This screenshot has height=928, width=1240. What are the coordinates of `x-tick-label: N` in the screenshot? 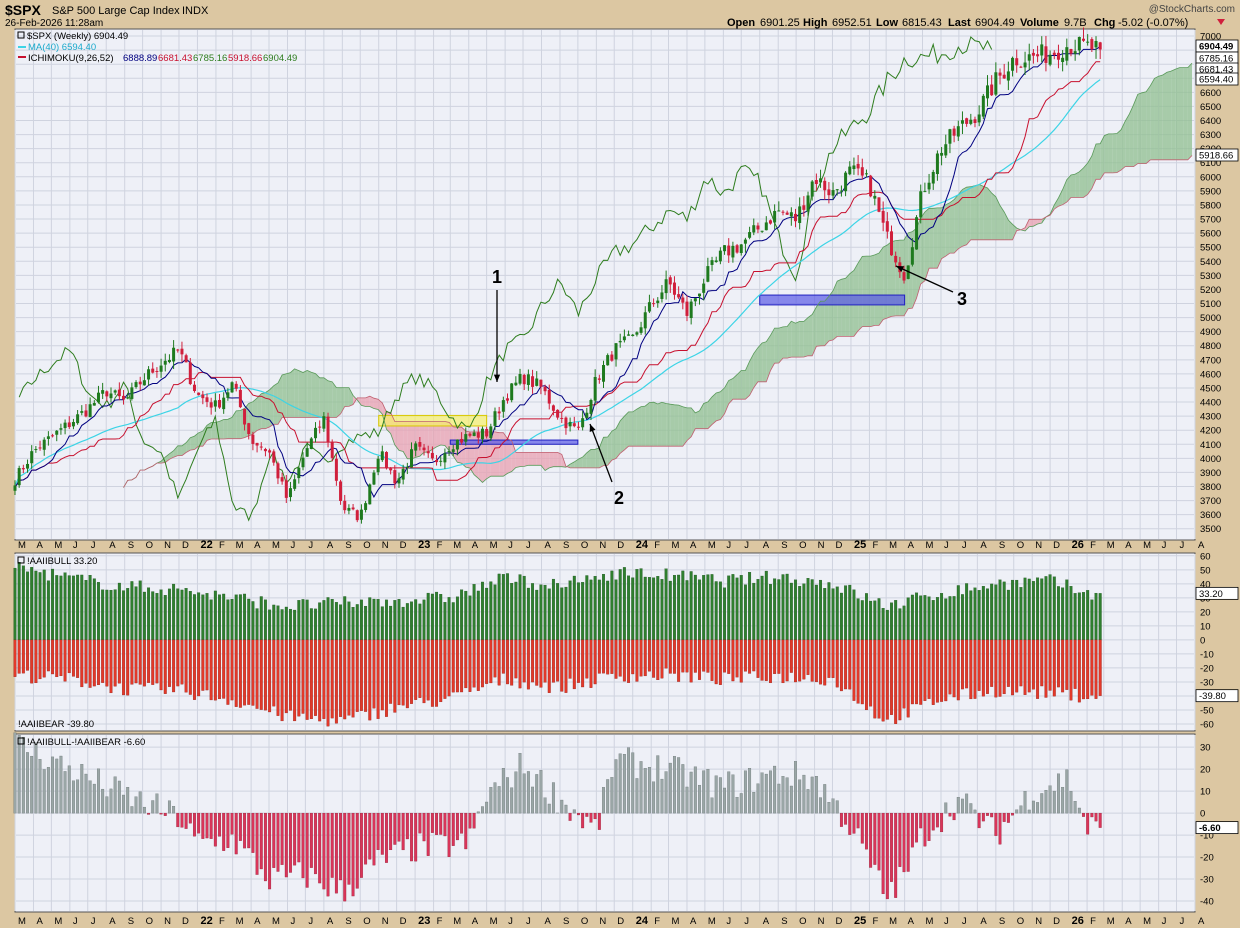 It's located at (1038, 921).